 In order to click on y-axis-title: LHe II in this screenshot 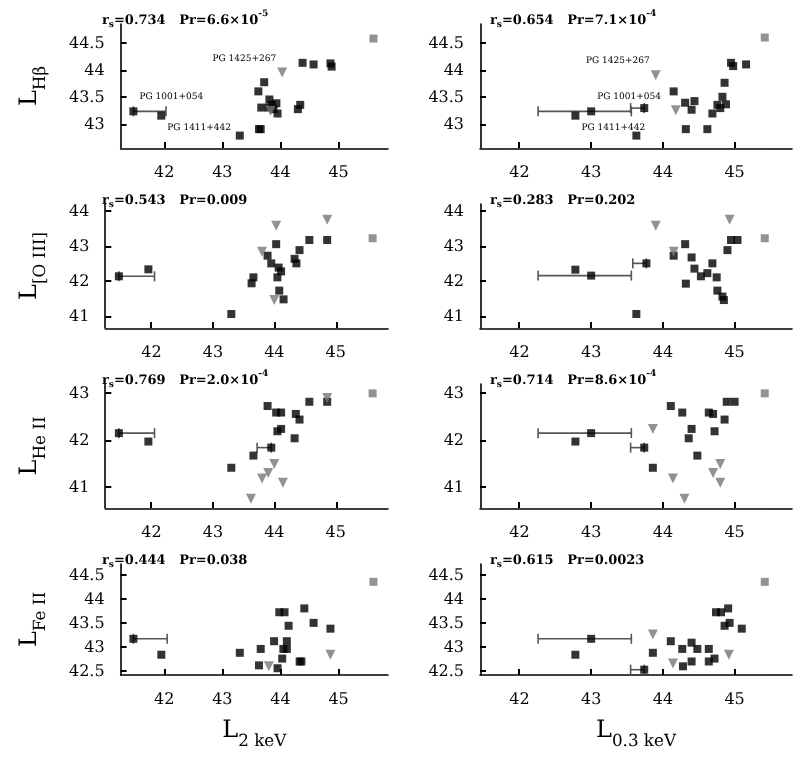, I will do `click(32, 446)`.